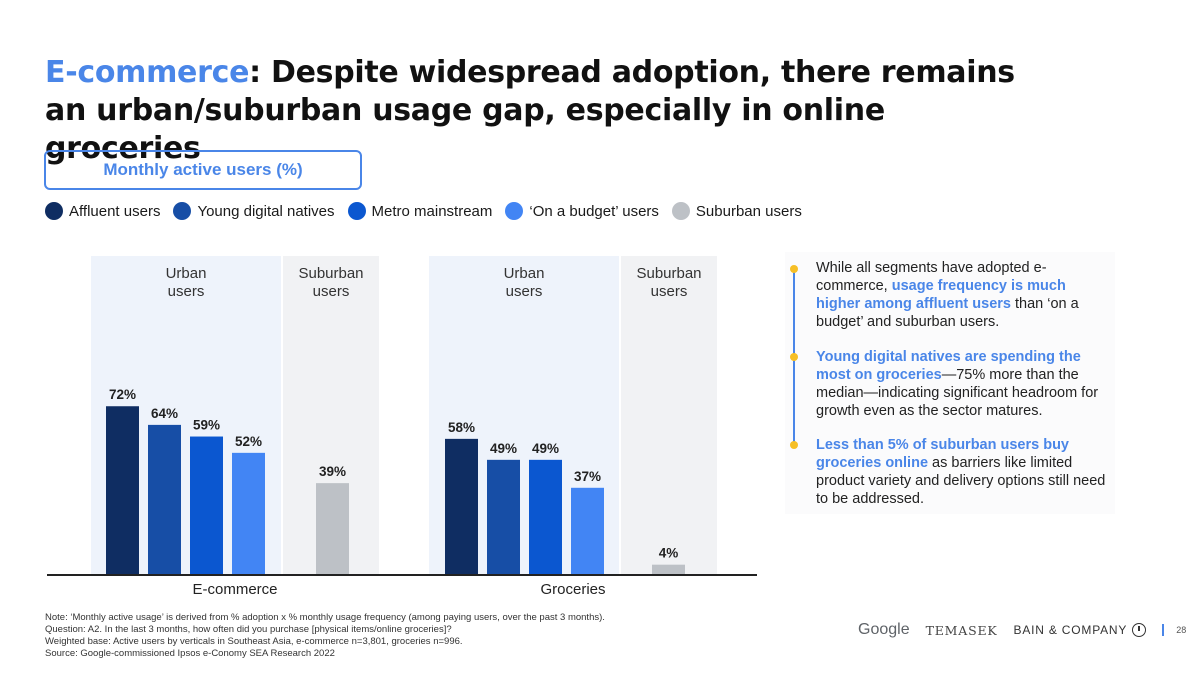 The width and height of the screenshot is (1200, 675). Describe the element at coordinates (572, 589) in the screenshot. I see `group-label: Groceries` at that location.